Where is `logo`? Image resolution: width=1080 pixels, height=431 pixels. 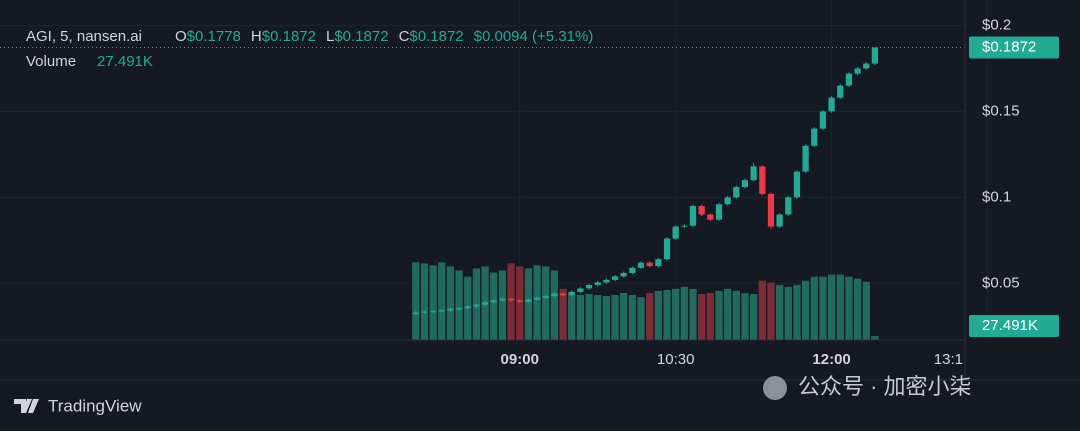 logo is located at coordinates (26, 406).